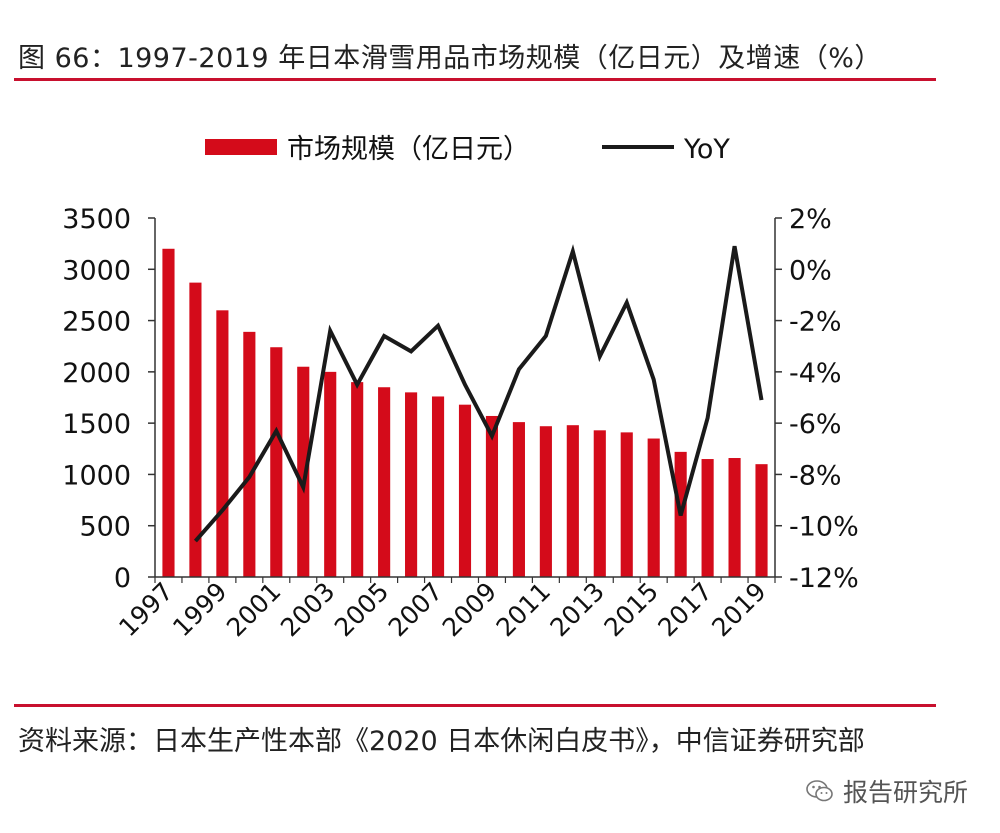 This screenshot has height=833, width=1000. Describe the element at coordinates (276, 462) in the screenshot. I see `bar-2001` at that location.